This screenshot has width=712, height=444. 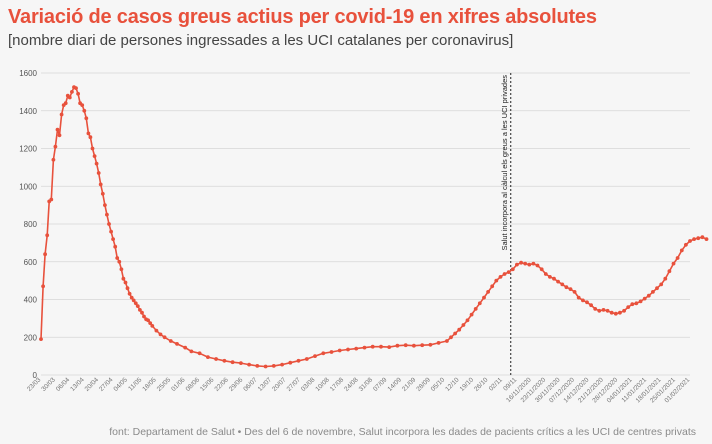 I want to click on x-tick-label: 22/06, so click(x=221, y=384).